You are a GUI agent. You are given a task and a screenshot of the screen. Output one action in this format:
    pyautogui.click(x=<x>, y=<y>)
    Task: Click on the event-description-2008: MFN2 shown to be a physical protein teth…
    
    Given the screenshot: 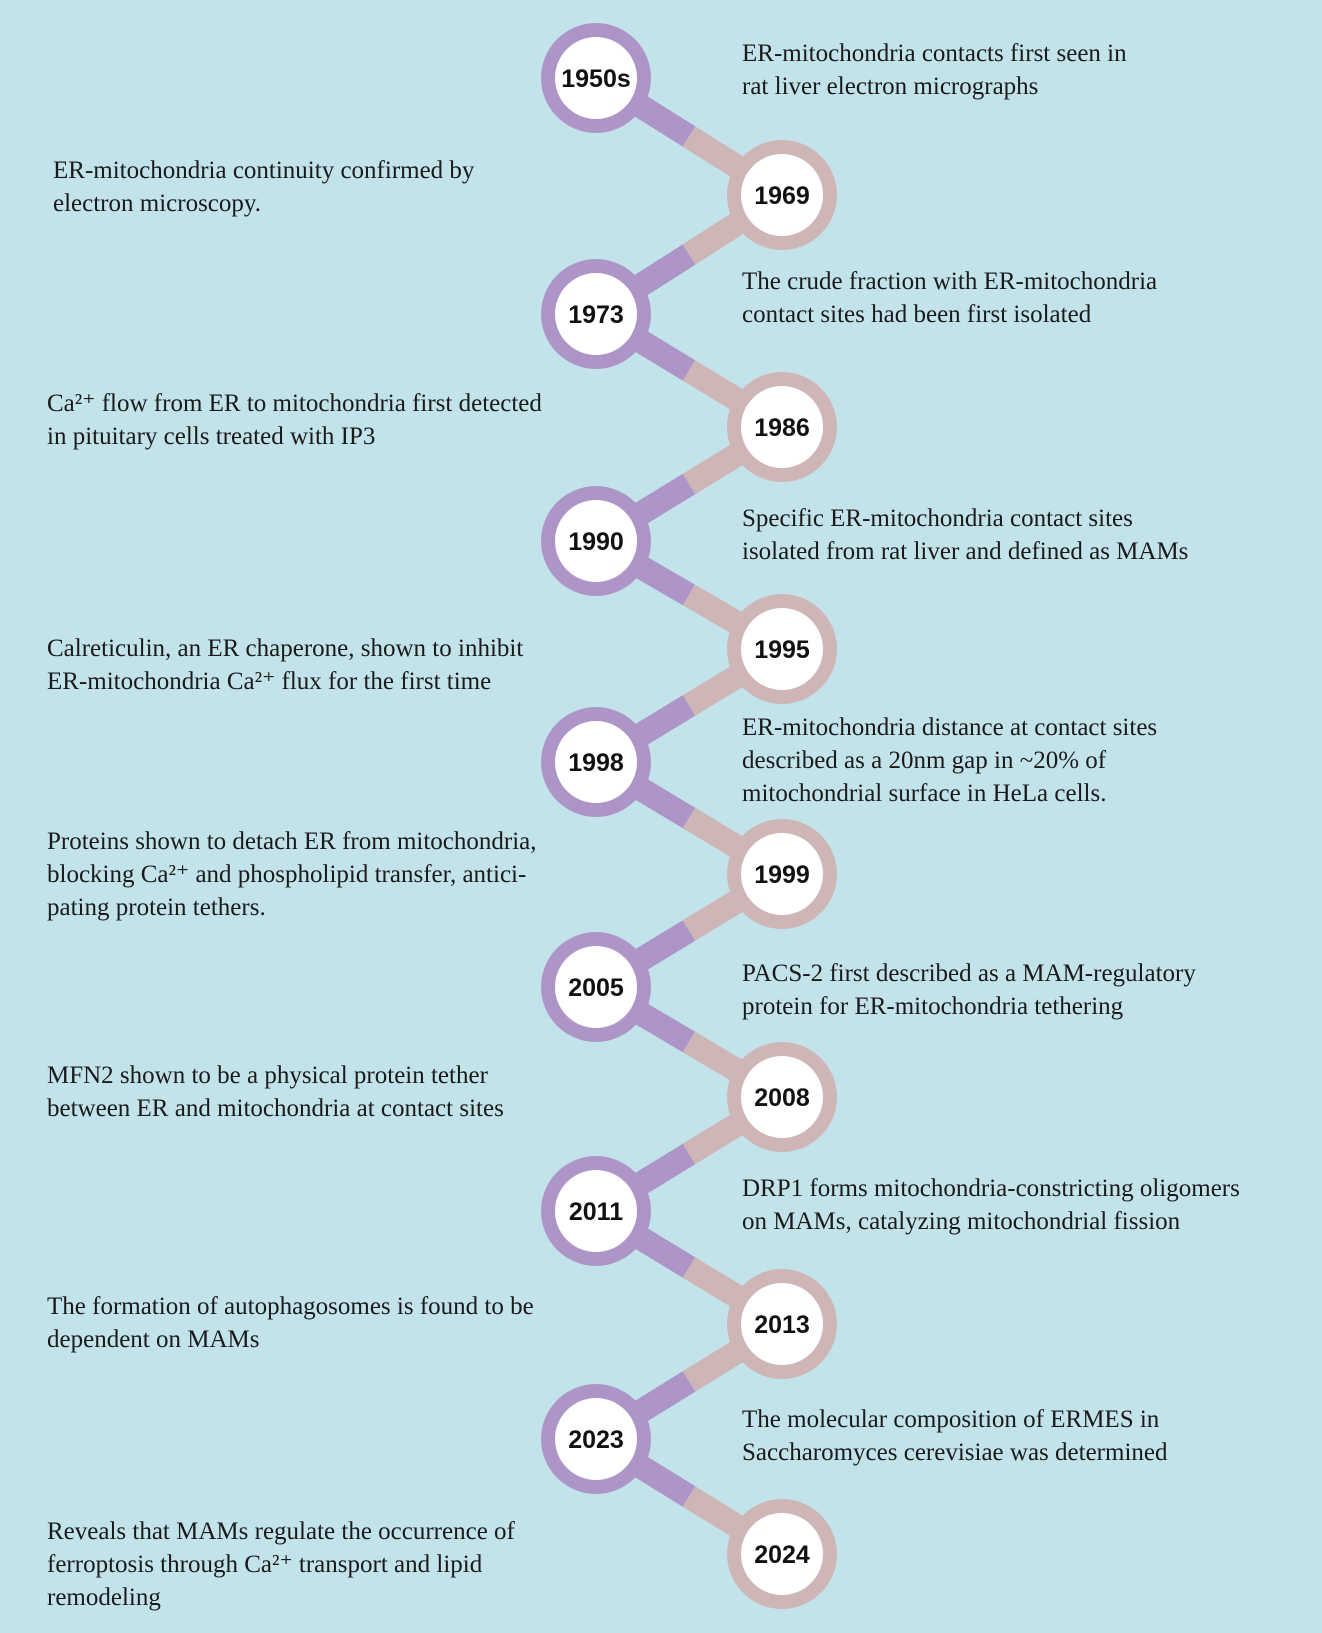 What is the action you would take?
    pyautogui.click(x=275, y=1092)
    